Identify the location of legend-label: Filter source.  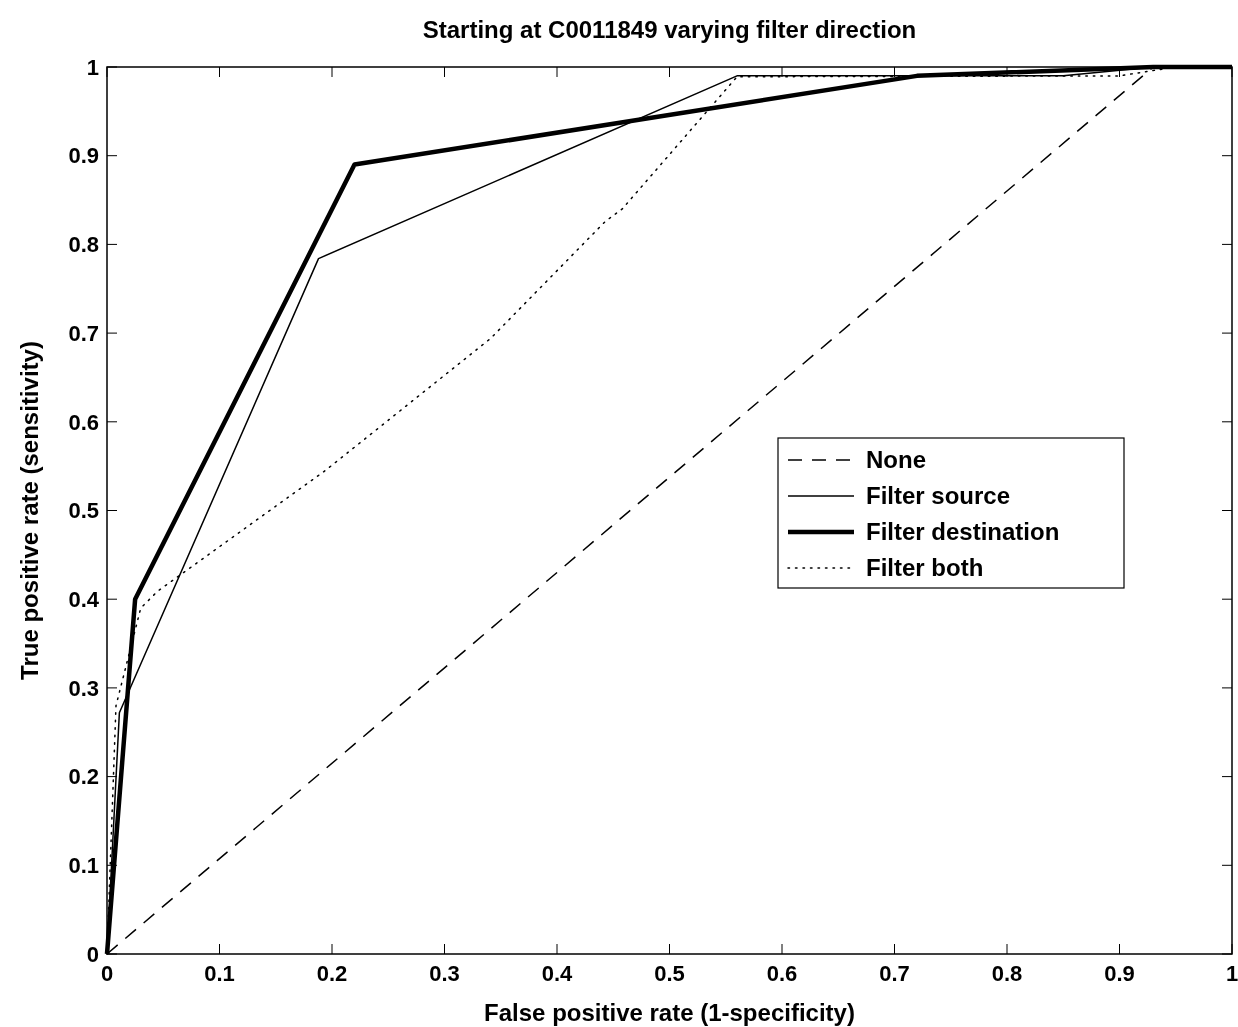
(938, 496).